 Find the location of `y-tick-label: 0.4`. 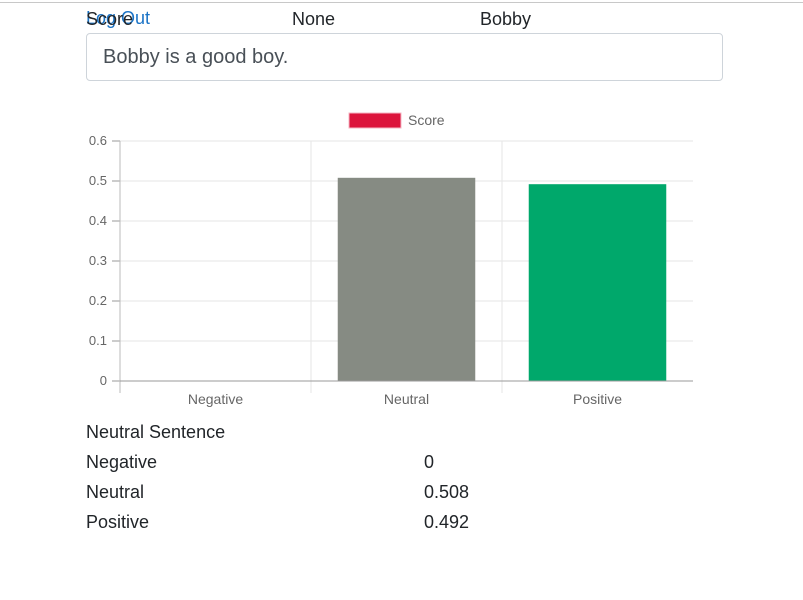

y-tick-label: 0.4 is located at coordinates (98, 220).